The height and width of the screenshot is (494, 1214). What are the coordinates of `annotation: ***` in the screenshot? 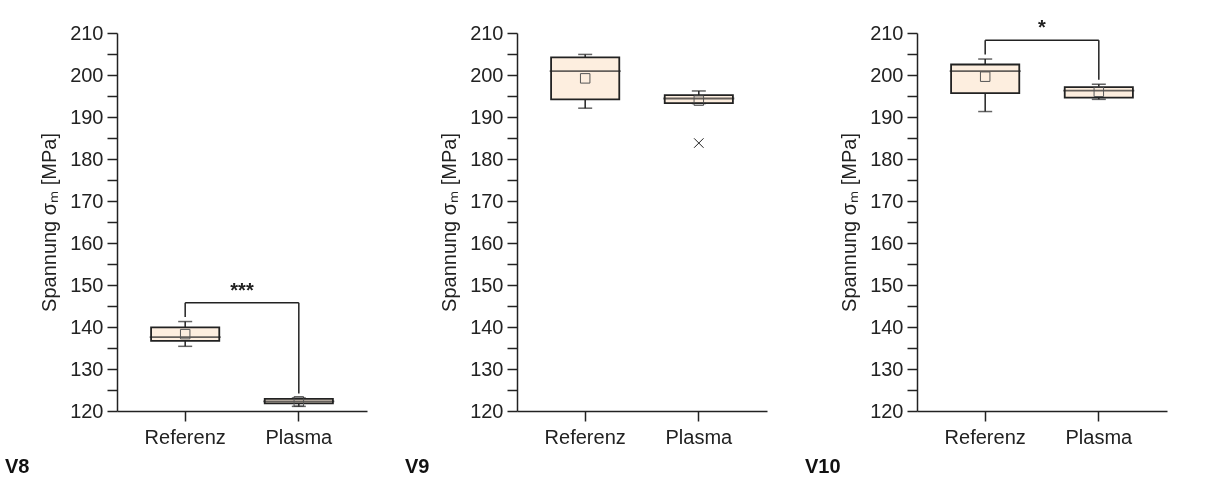 It's located at (242, 289).